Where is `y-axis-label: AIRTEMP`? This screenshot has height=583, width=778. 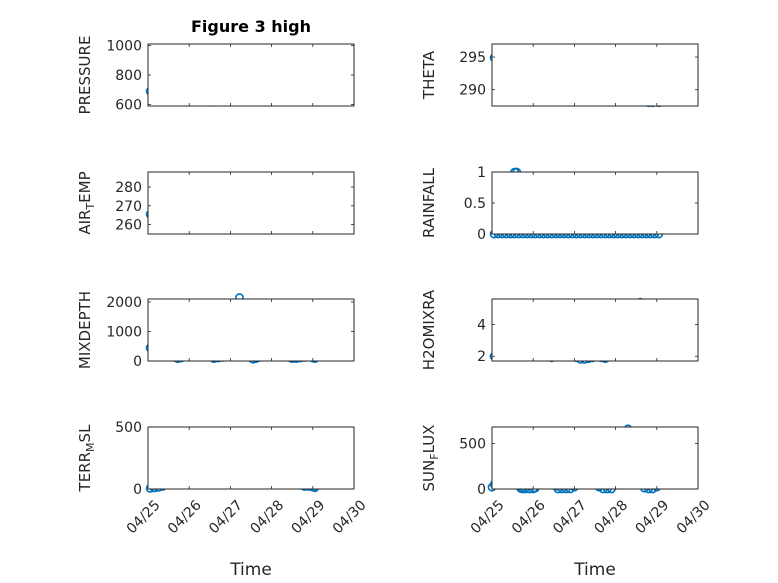 y-axis-label: AIRTEMP is located at coordinates (86, 202).